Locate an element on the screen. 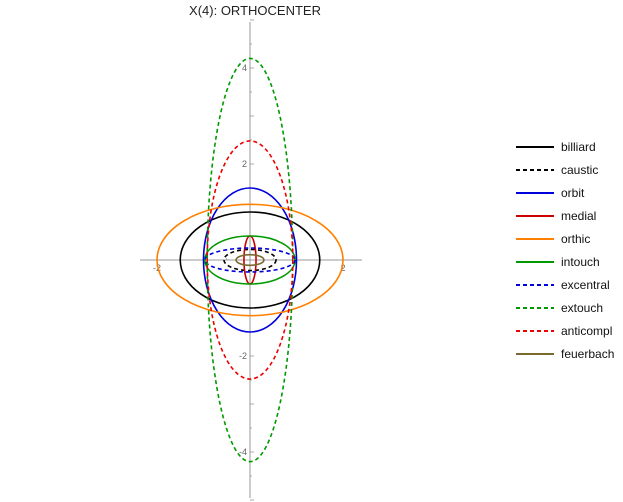 The image size is (623, 502). y-tick-label: -2 is located at coordinates (243, 356).